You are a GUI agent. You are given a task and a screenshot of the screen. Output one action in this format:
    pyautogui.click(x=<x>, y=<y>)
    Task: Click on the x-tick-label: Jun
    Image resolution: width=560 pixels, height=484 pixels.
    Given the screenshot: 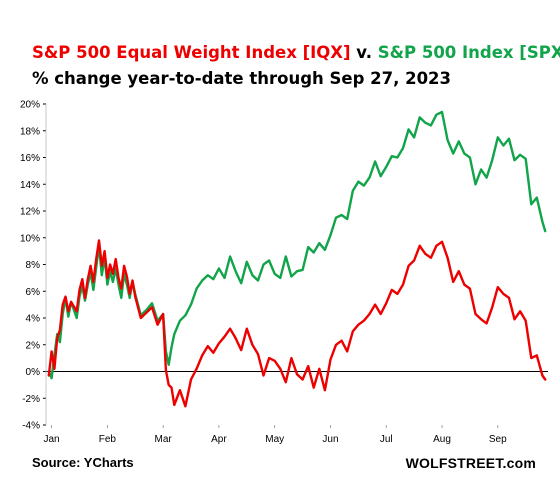 What is the action you would take?
    pyautogui.click(x=330, y=439)
    